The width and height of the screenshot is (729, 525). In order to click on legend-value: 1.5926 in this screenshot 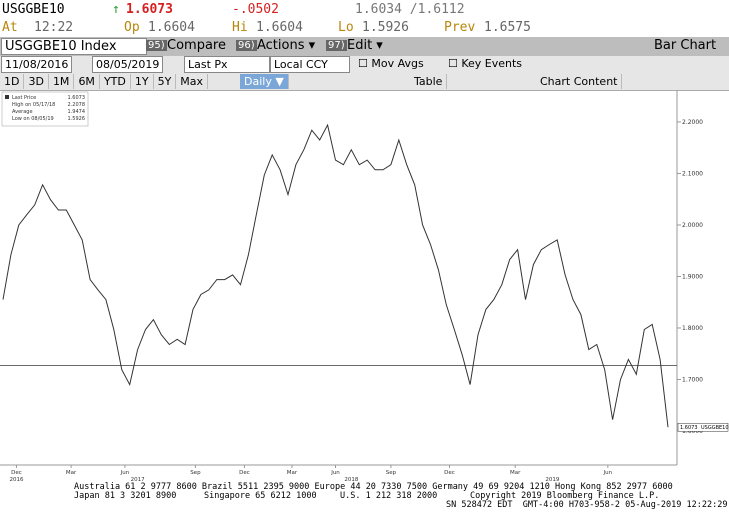, I will do `click(77, 119)`.